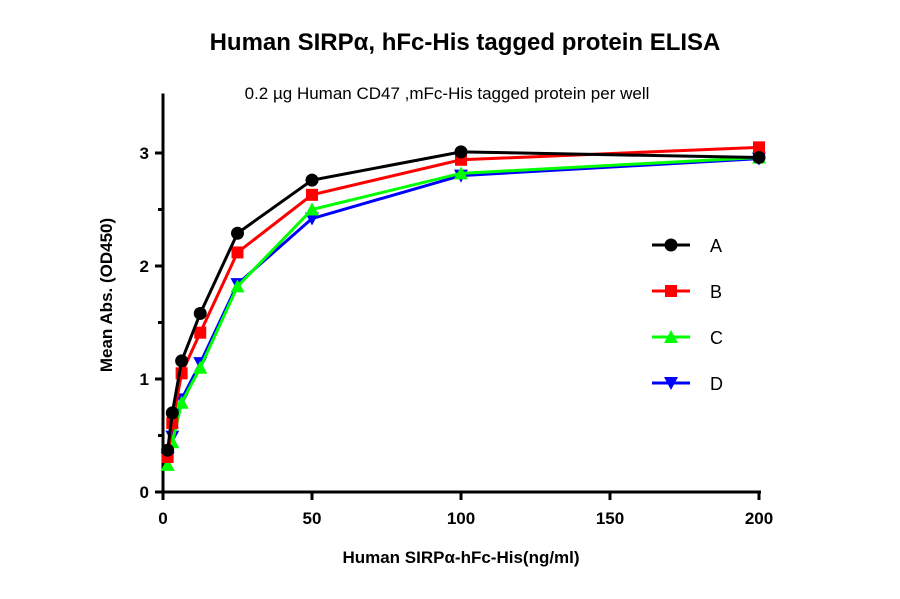 This screenshot has width=900, height=599. I want to click on x-tick-label: 100, so click(461, 518).